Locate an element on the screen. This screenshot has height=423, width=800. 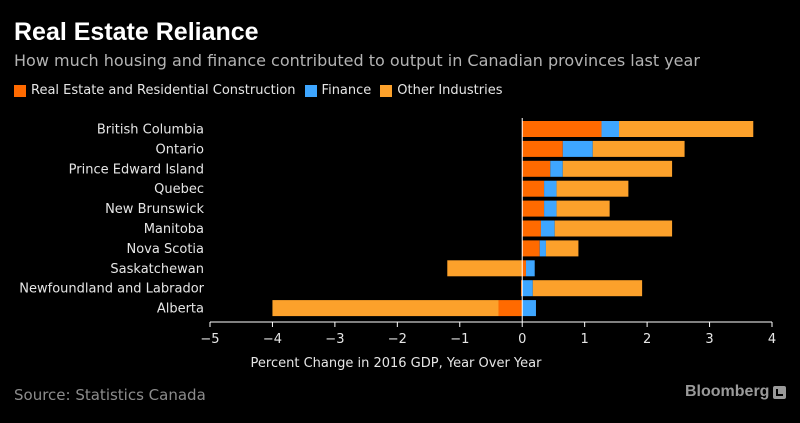
x-tick-label: 1 is located at coordinates (585, 339).